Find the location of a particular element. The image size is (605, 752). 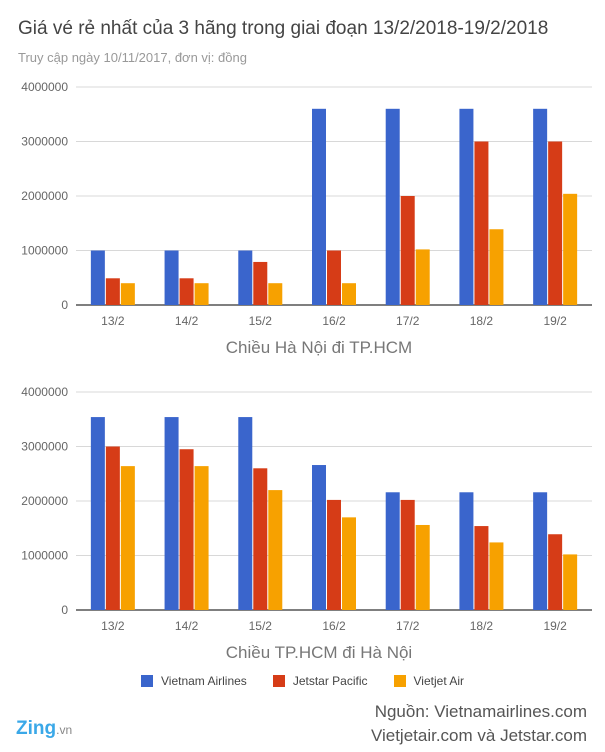

legend-swatch-vietjet-air is located at coordinates (399, 681).